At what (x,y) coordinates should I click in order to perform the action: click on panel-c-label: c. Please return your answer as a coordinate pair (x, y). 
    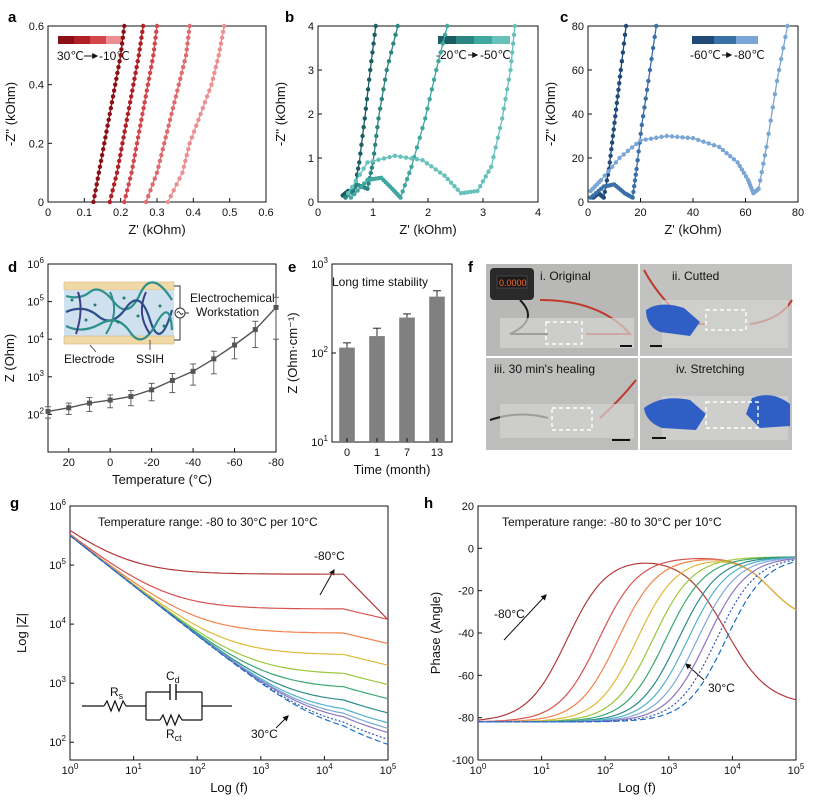
    Looking at the image, I should click on (564, 17).